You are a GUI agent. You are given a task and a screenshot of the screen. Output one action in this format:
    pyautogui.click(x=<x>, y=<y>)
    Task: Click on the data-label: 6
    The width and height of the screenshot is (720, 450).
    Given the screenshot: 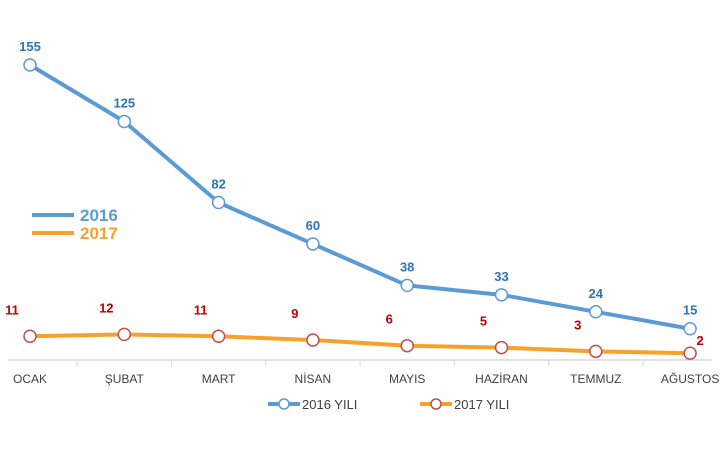 What is the action you would take?
    pyautogui.click(x=389, y=319)
    